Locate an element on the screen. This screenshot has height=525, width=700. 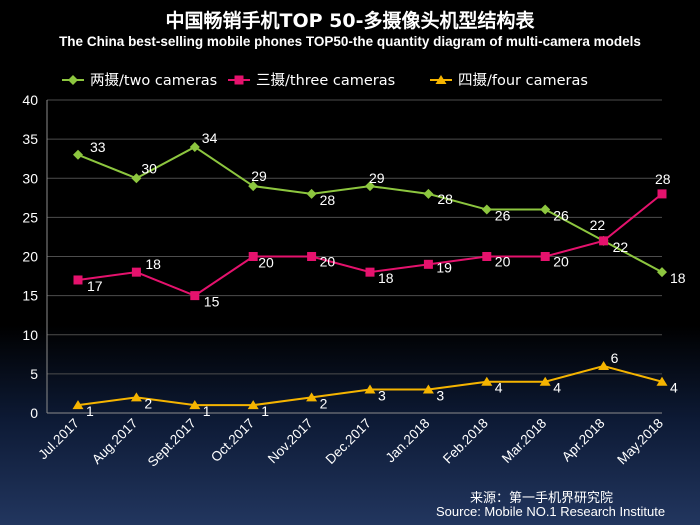
legend-label: 三摄/three cameras is located at coordinates (325, 80).